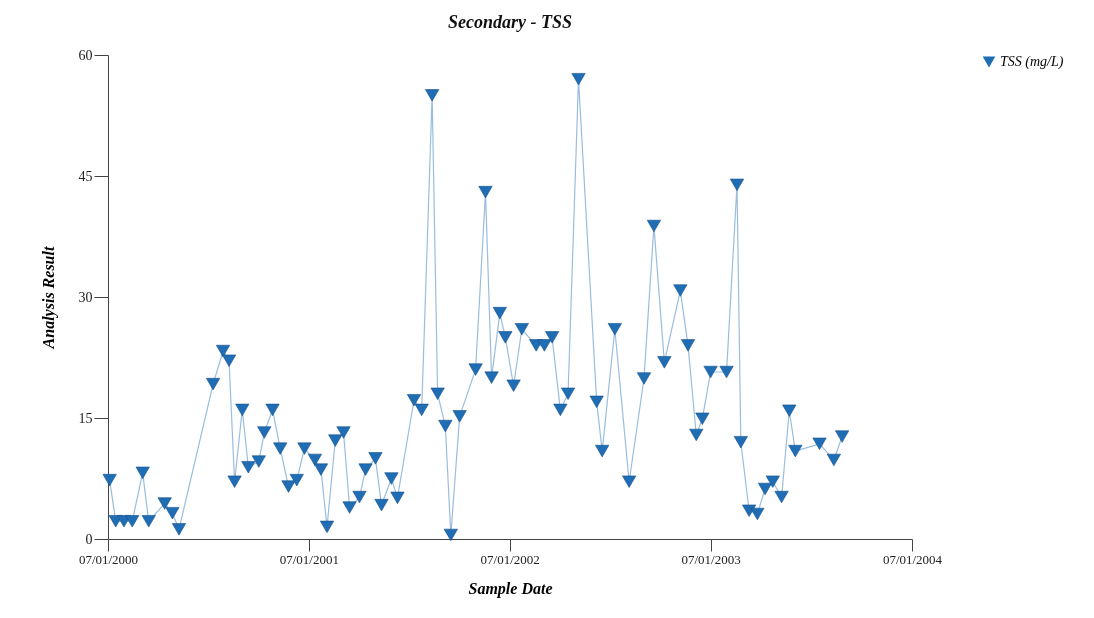  I want to click on x-tick-label: 07/01/2004, so click(912, 559).